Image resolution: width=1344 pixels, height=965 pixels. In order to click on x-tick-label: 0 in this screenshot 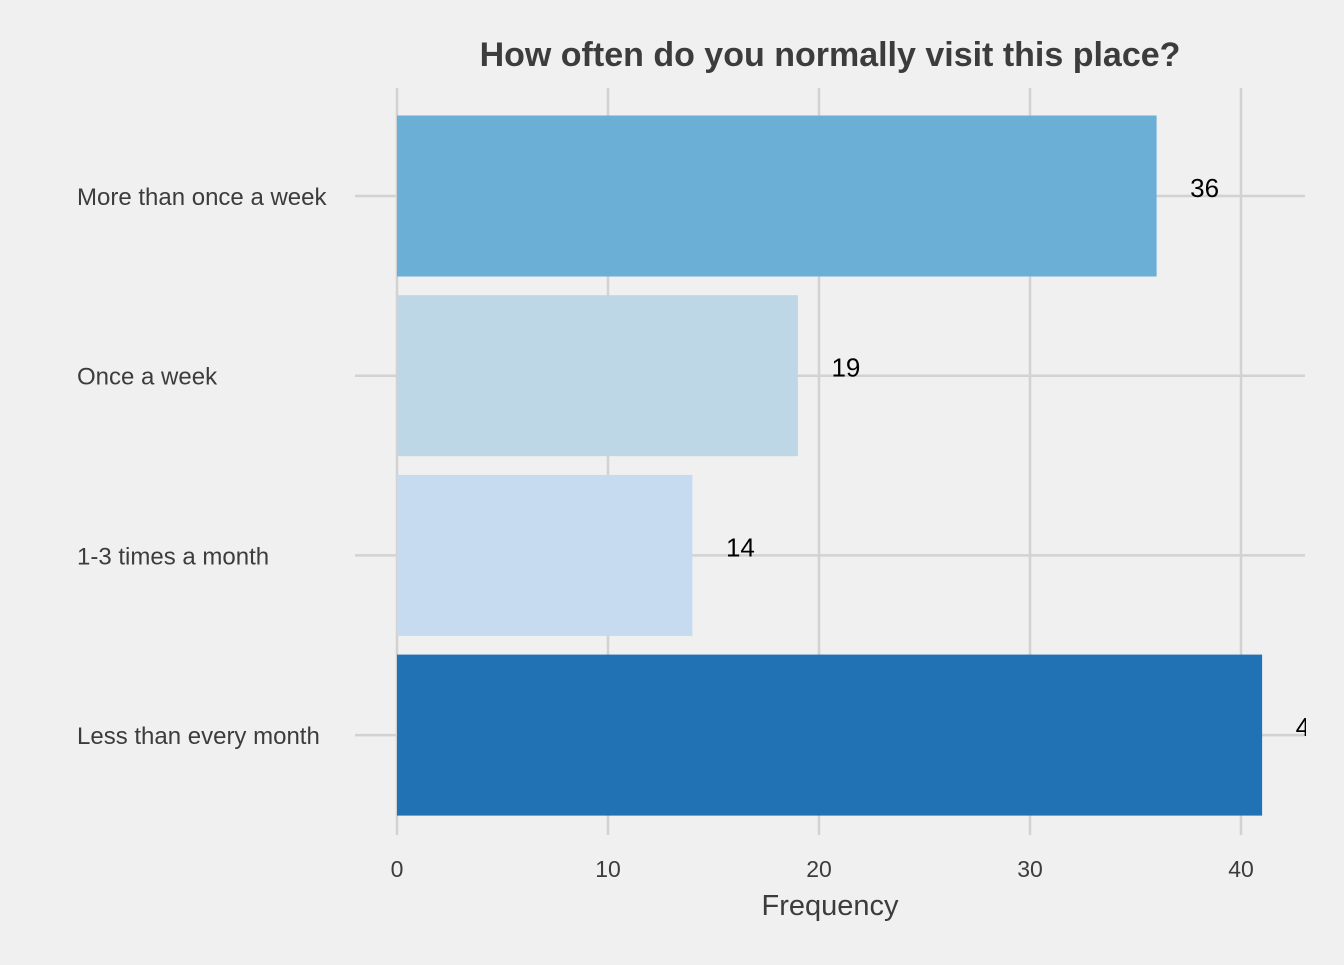, I will do `click(397, 869)`.